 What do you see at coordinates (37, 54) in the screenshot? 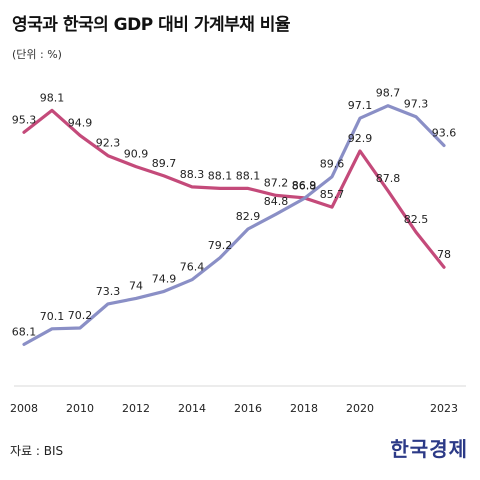
I see `unit-label: (단위 : %)` at bounding box center [37, 54].